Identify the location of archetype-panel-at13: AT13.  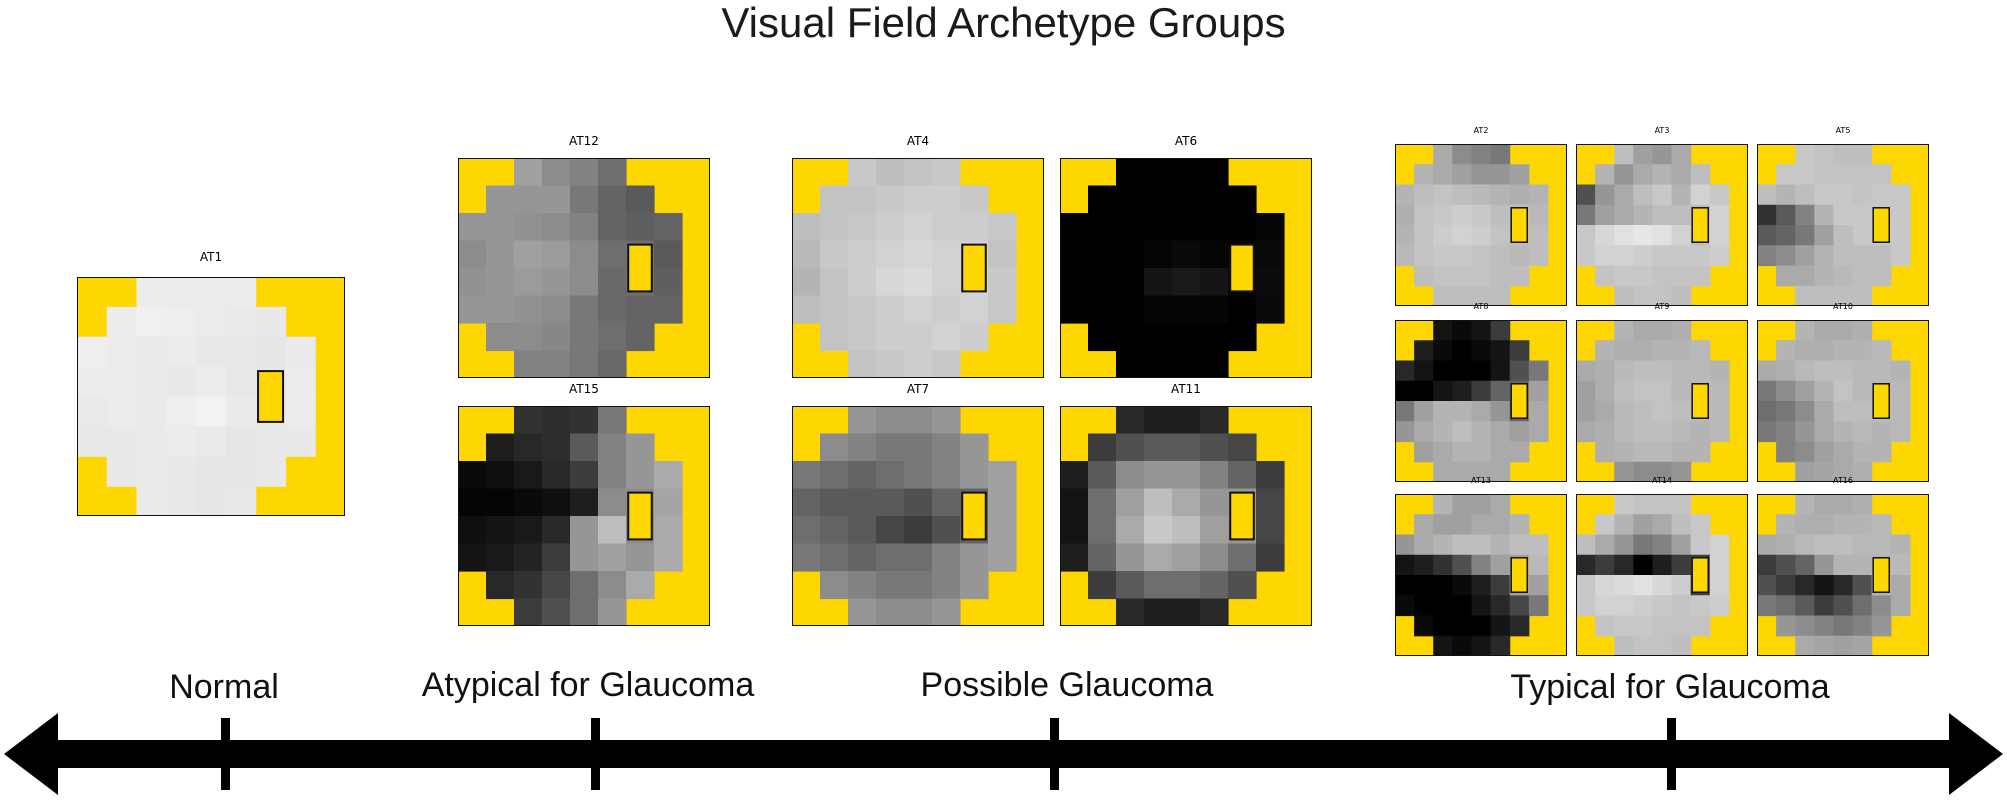
(1481, 566).